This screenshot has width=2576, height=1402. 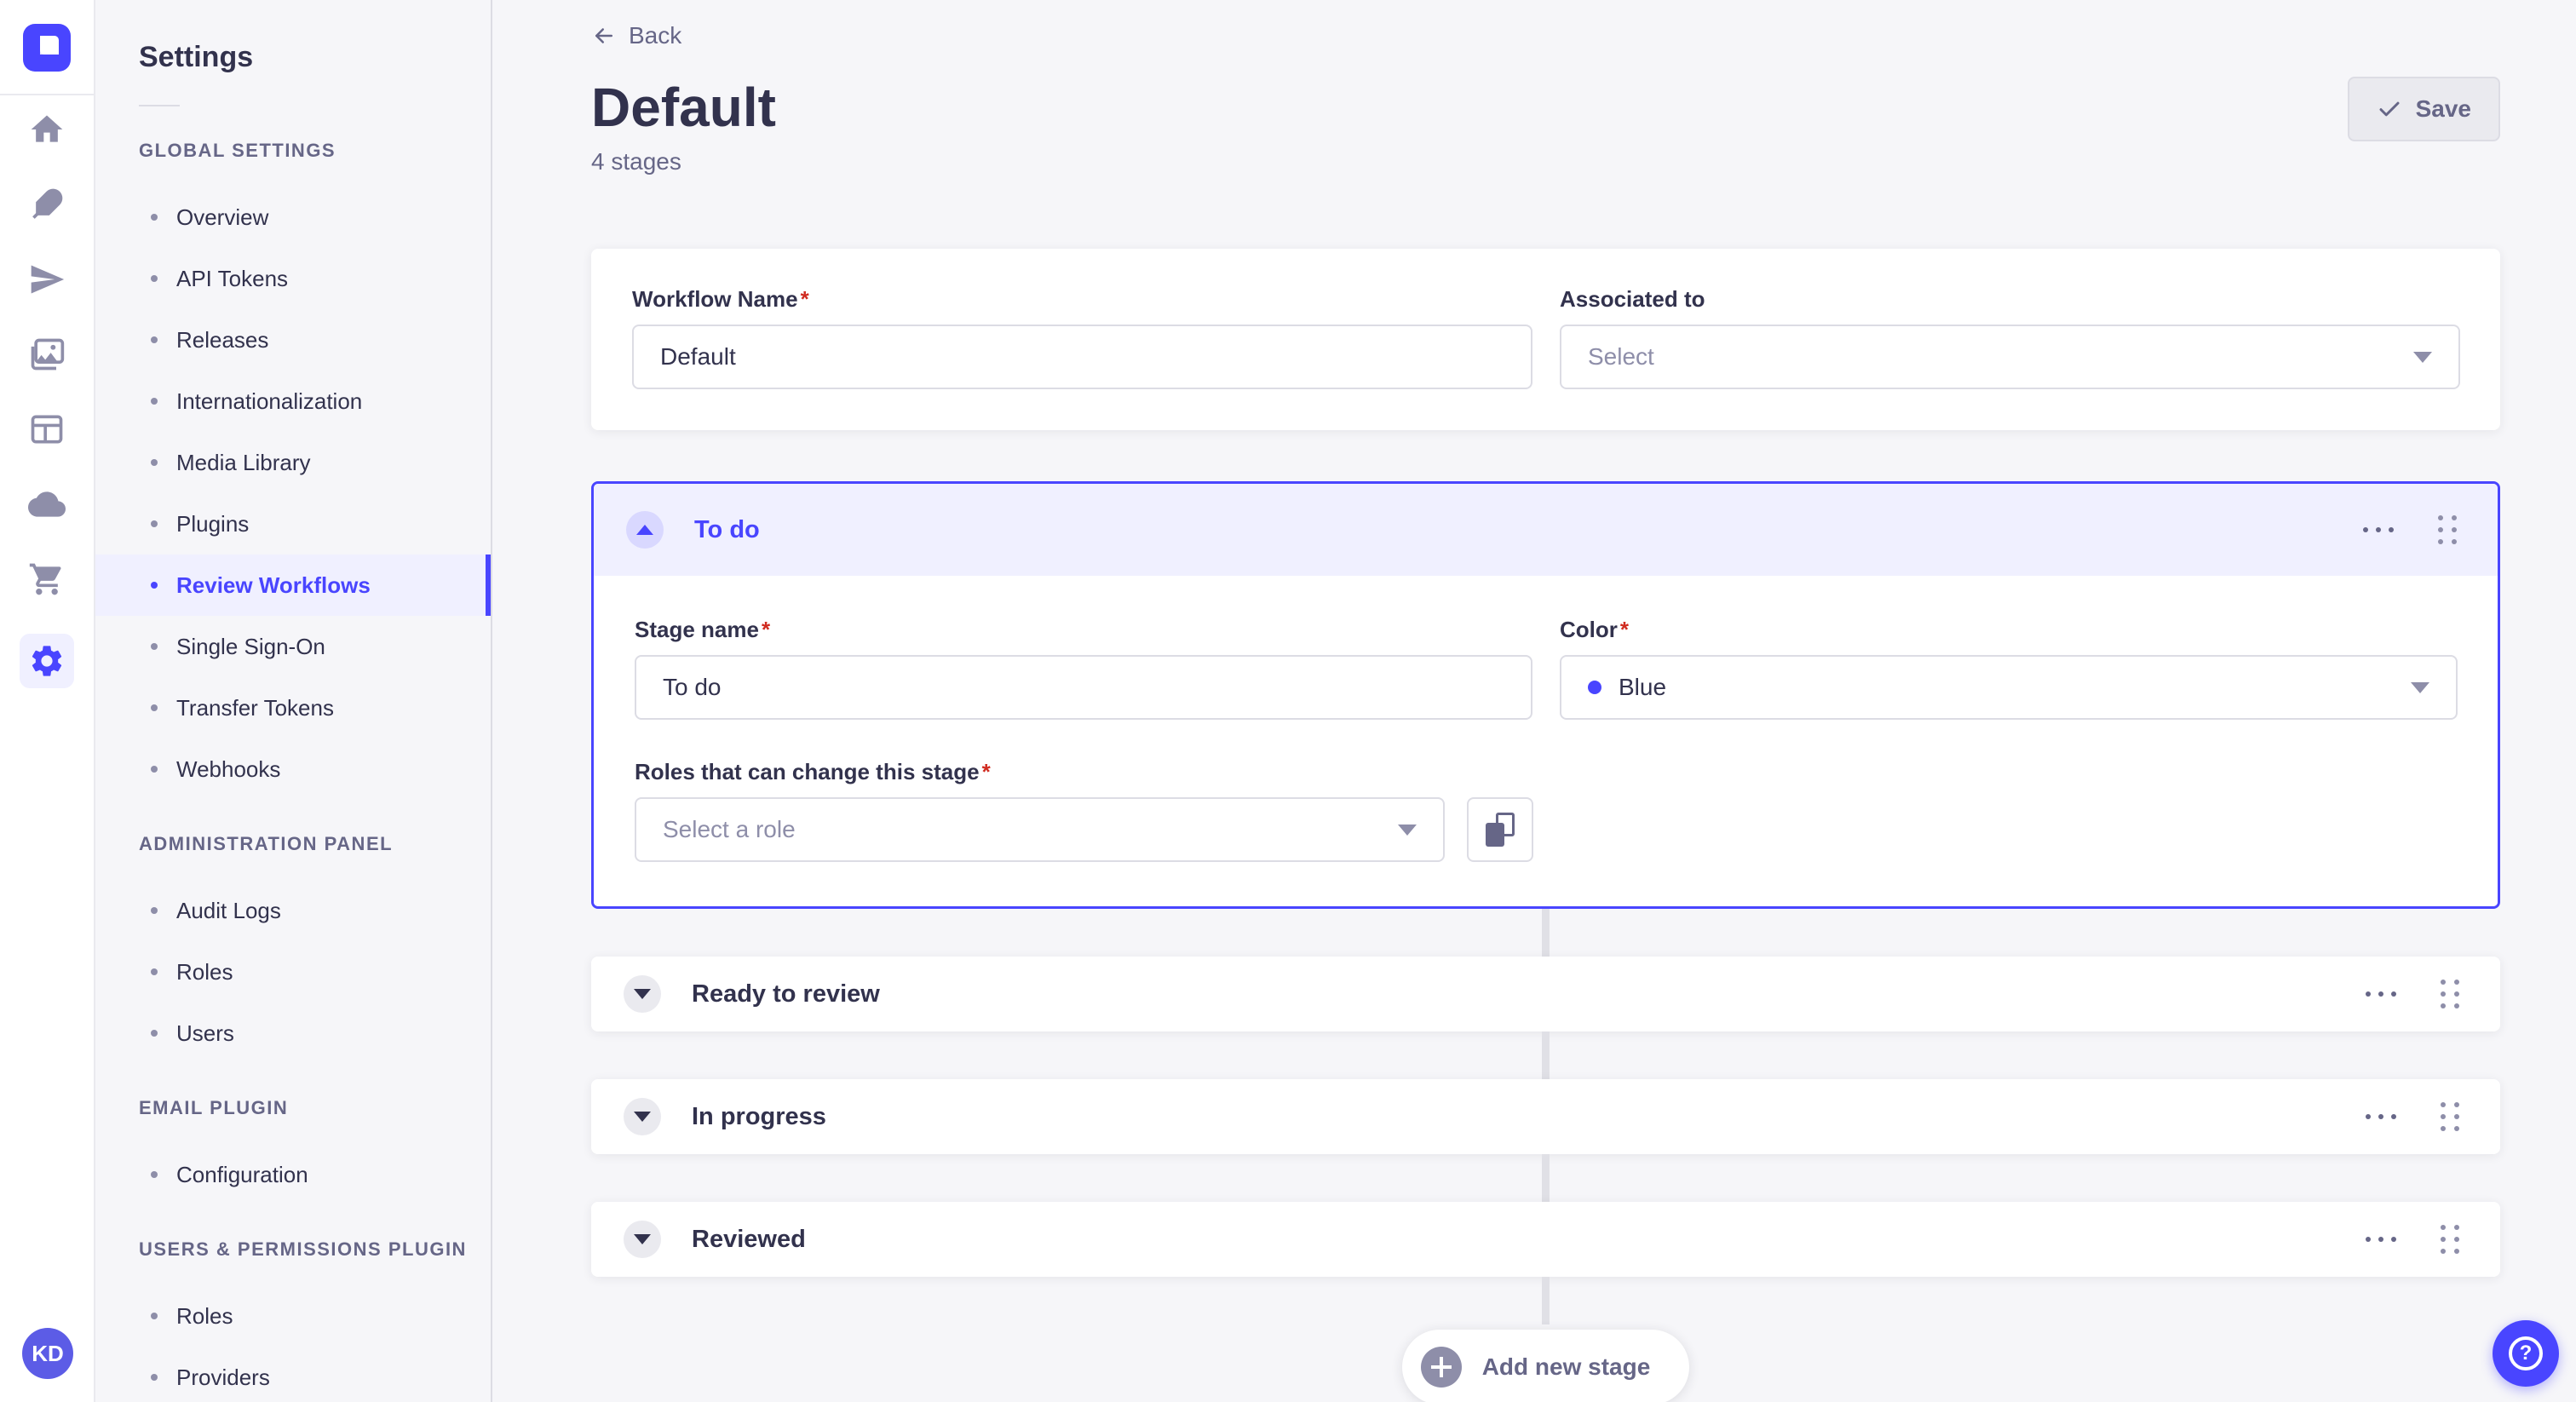 What do you see at coordinates (303, 1249) in the screenshot?
I see `section-users-permissions-plugin: USERS & PERMISSIONS PLUGIN` at bounding box center [303, 1249].